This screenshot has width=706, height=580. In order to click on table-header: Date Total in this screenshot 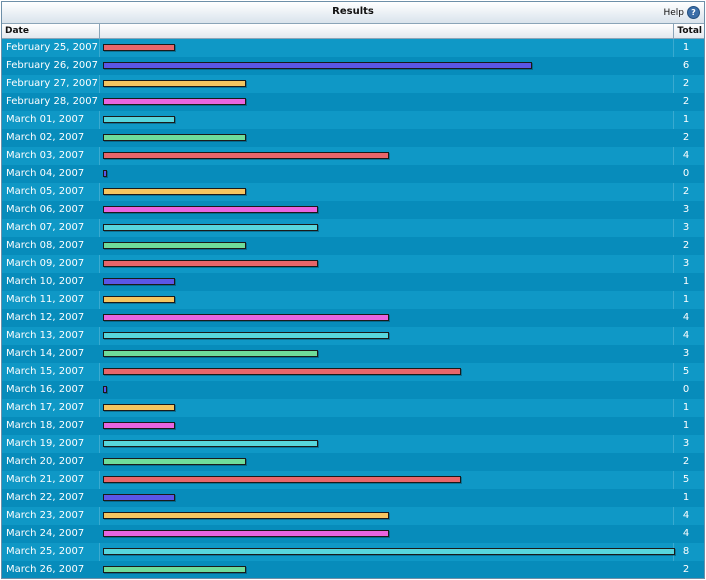, I will do `click(353, 31)`.